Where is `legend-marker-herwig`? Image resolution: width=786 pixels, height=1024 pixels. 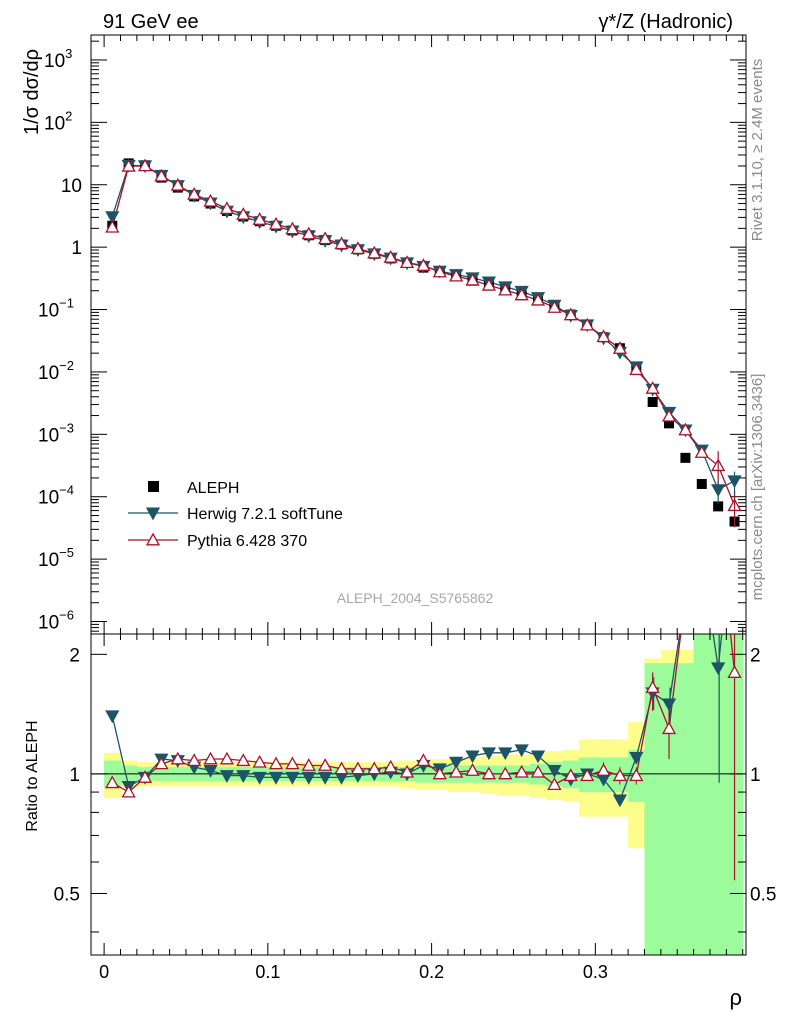 legend-marker-herwig is located at coordinates (153, 514).